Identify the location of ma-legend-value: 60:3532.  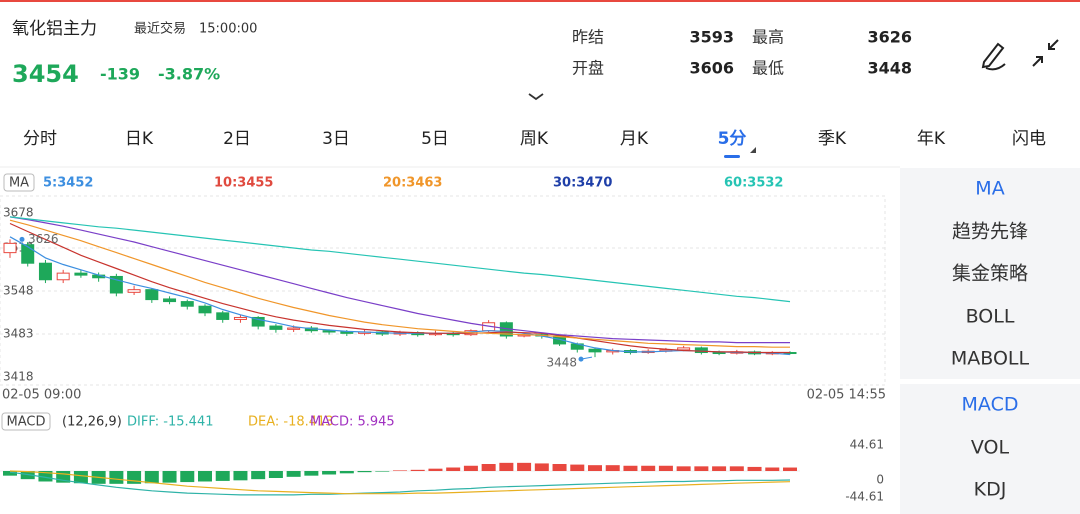
(753, 183).